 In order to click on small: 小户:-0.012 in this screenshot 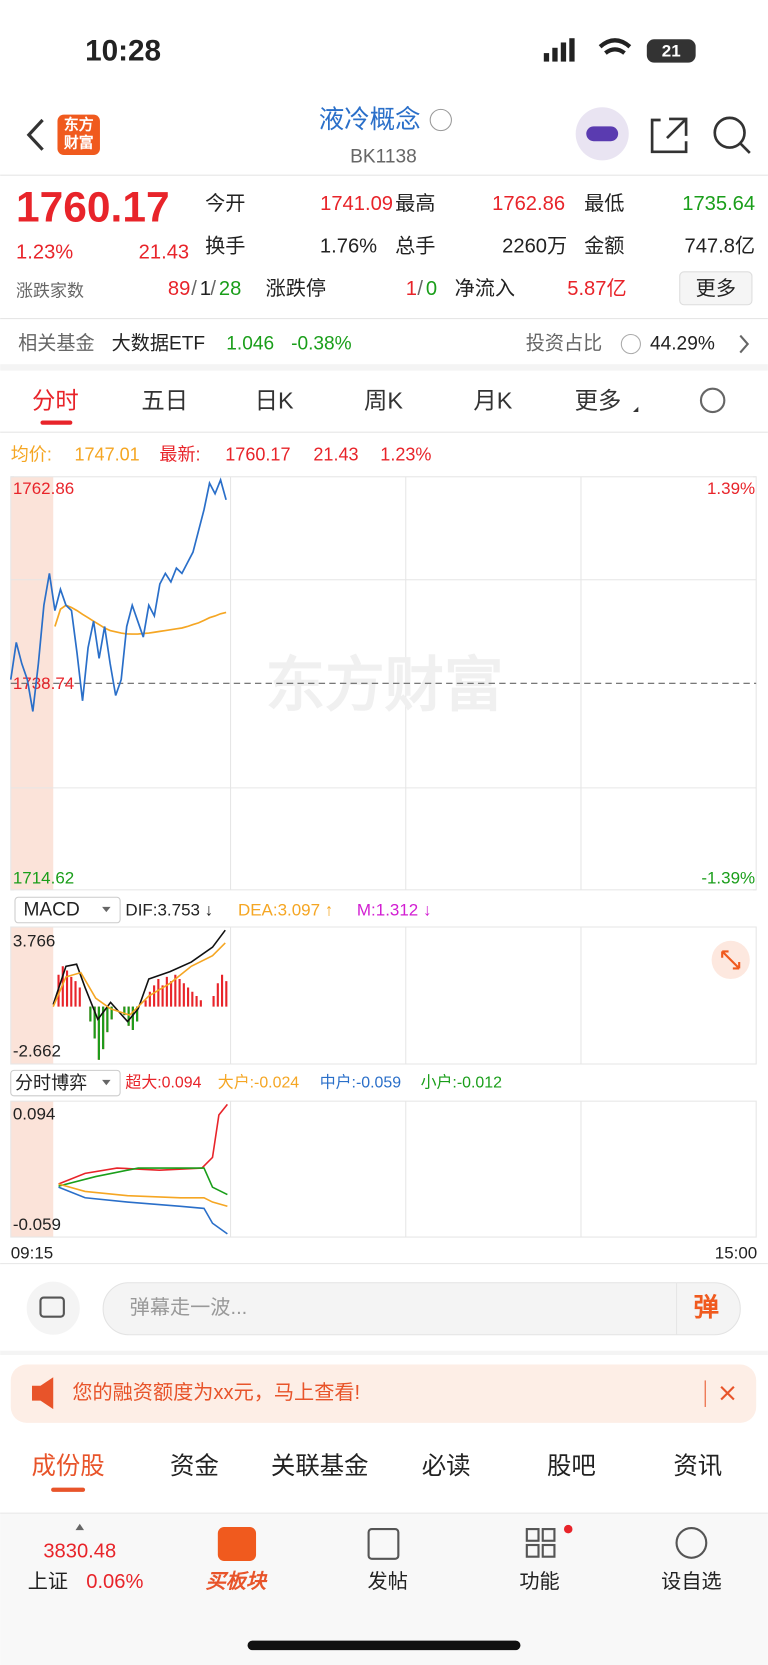, I will do `click(461, 1083)`.